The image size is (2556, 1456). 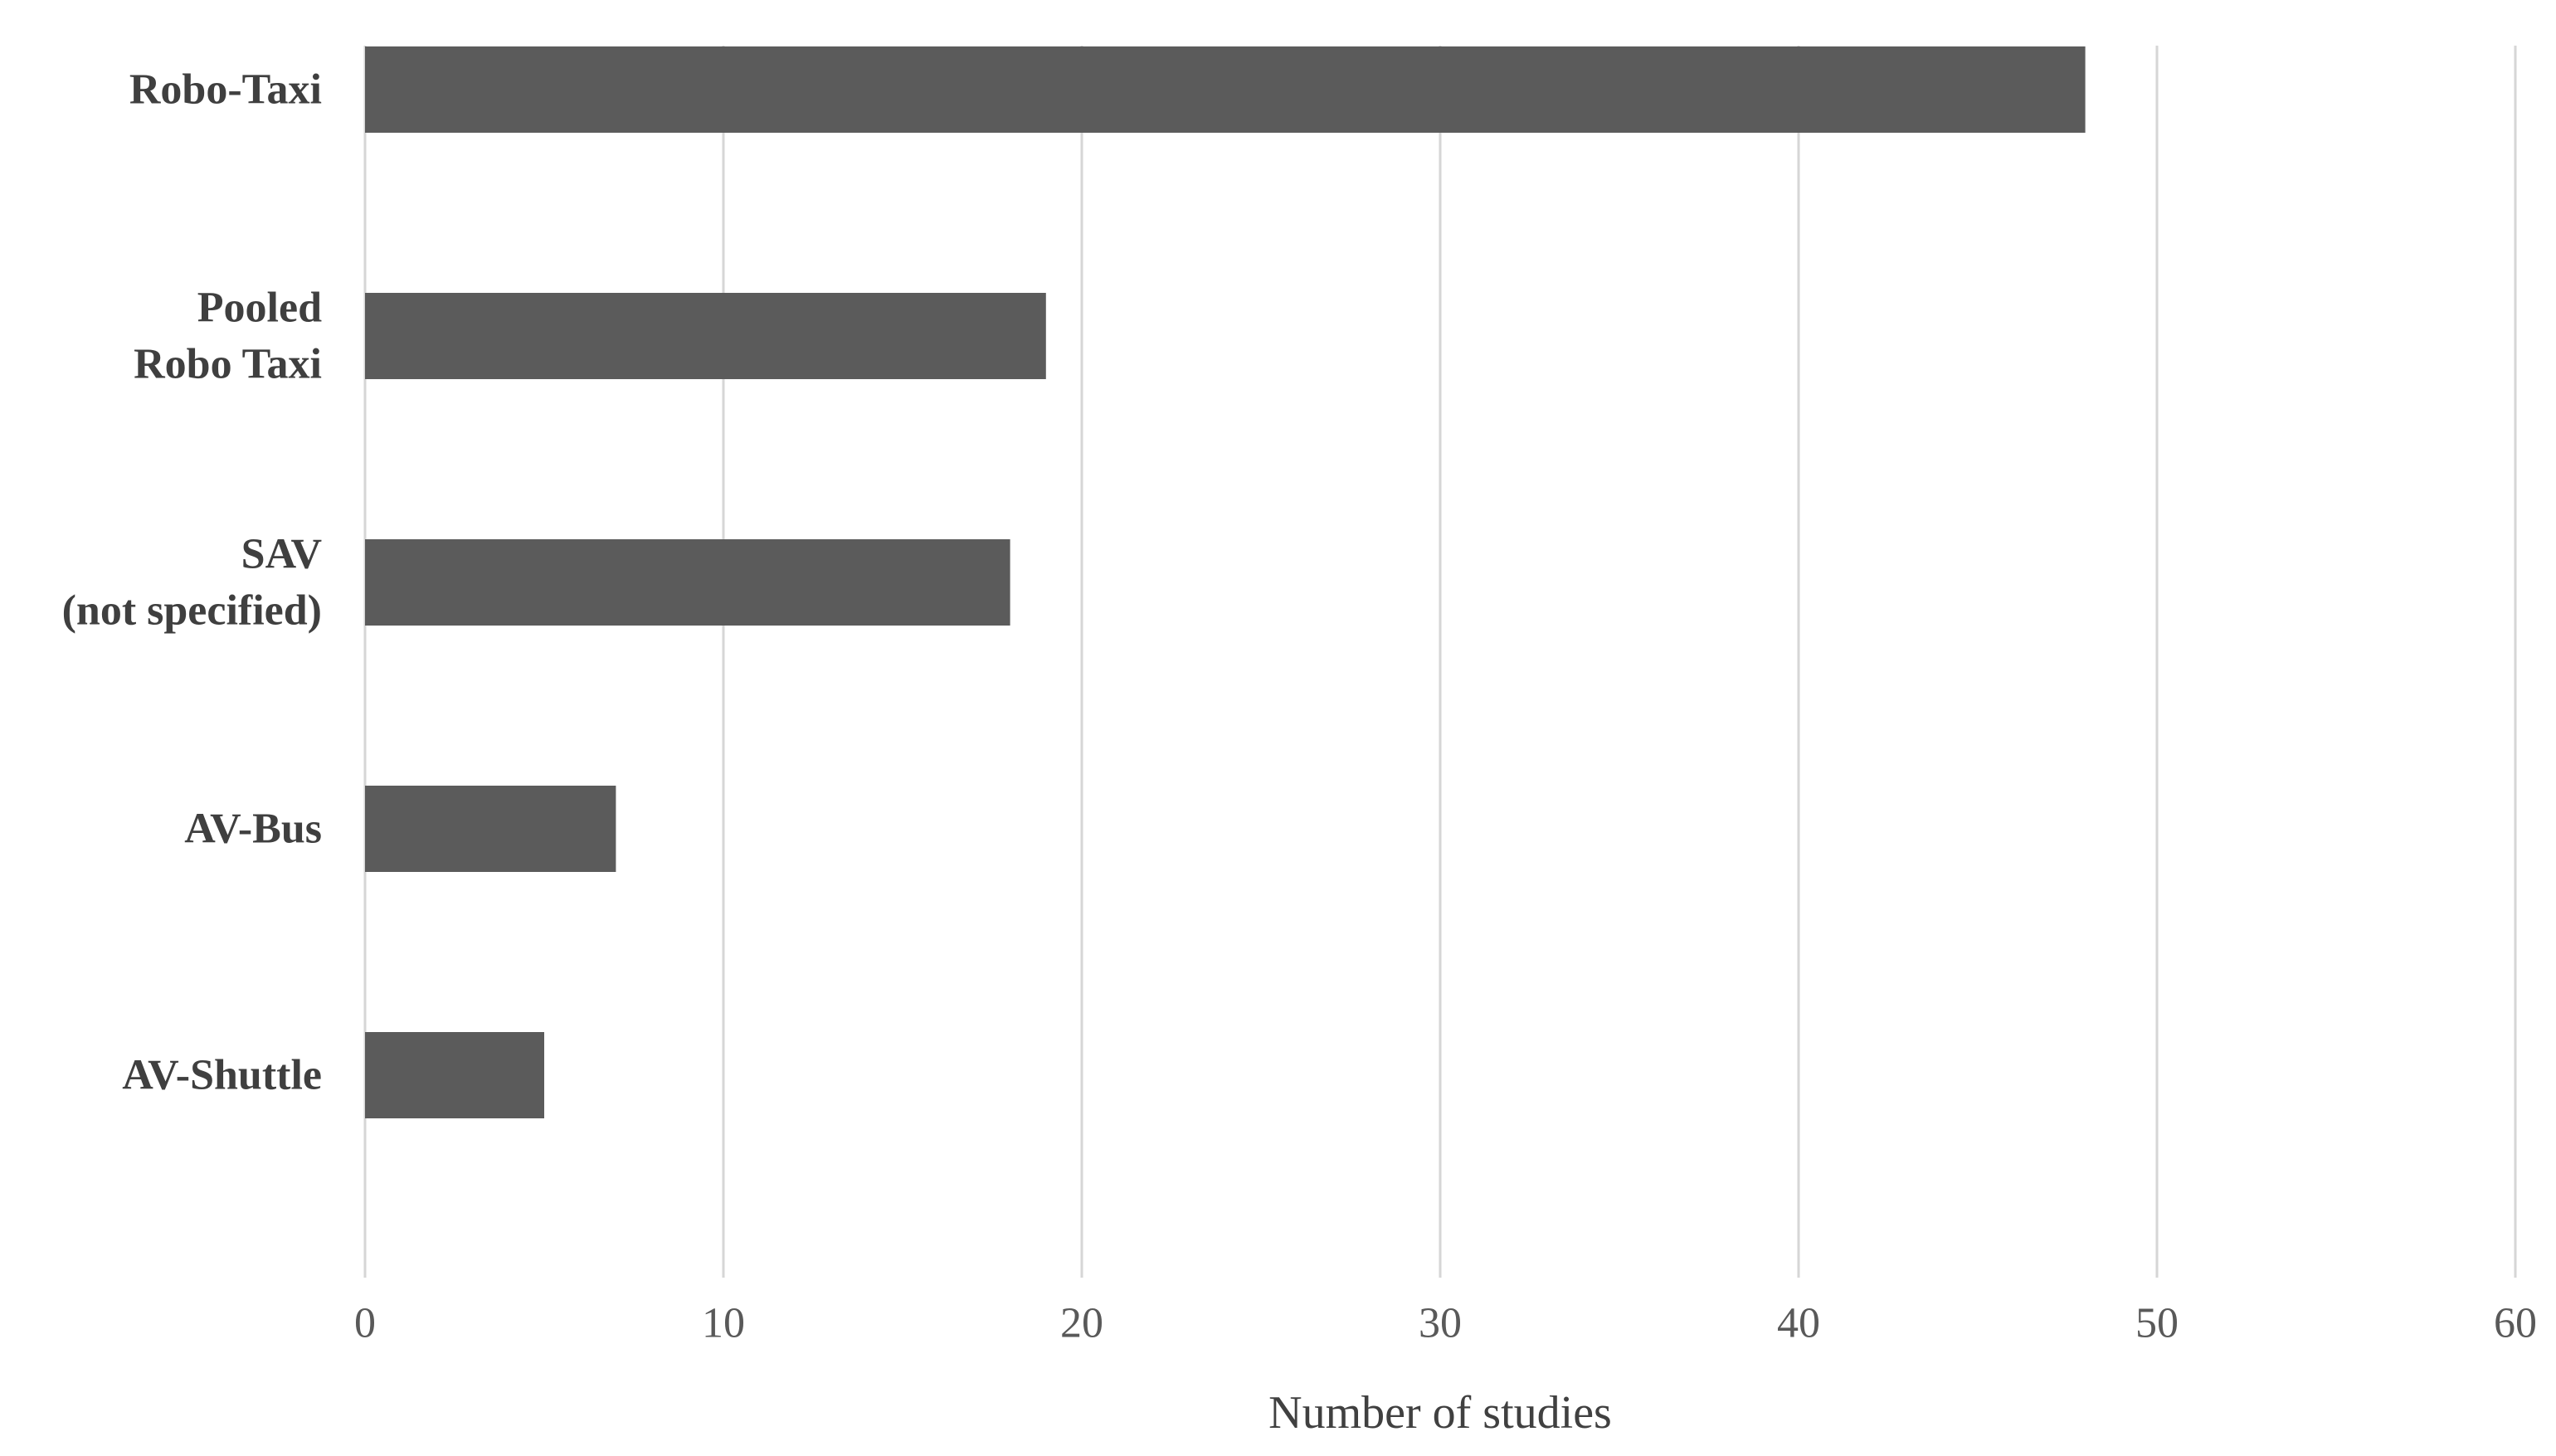 What do you see at coordinates (281, 554) in the screenshot?
I see `category-label: SAV` at bounding box center [281, 554].